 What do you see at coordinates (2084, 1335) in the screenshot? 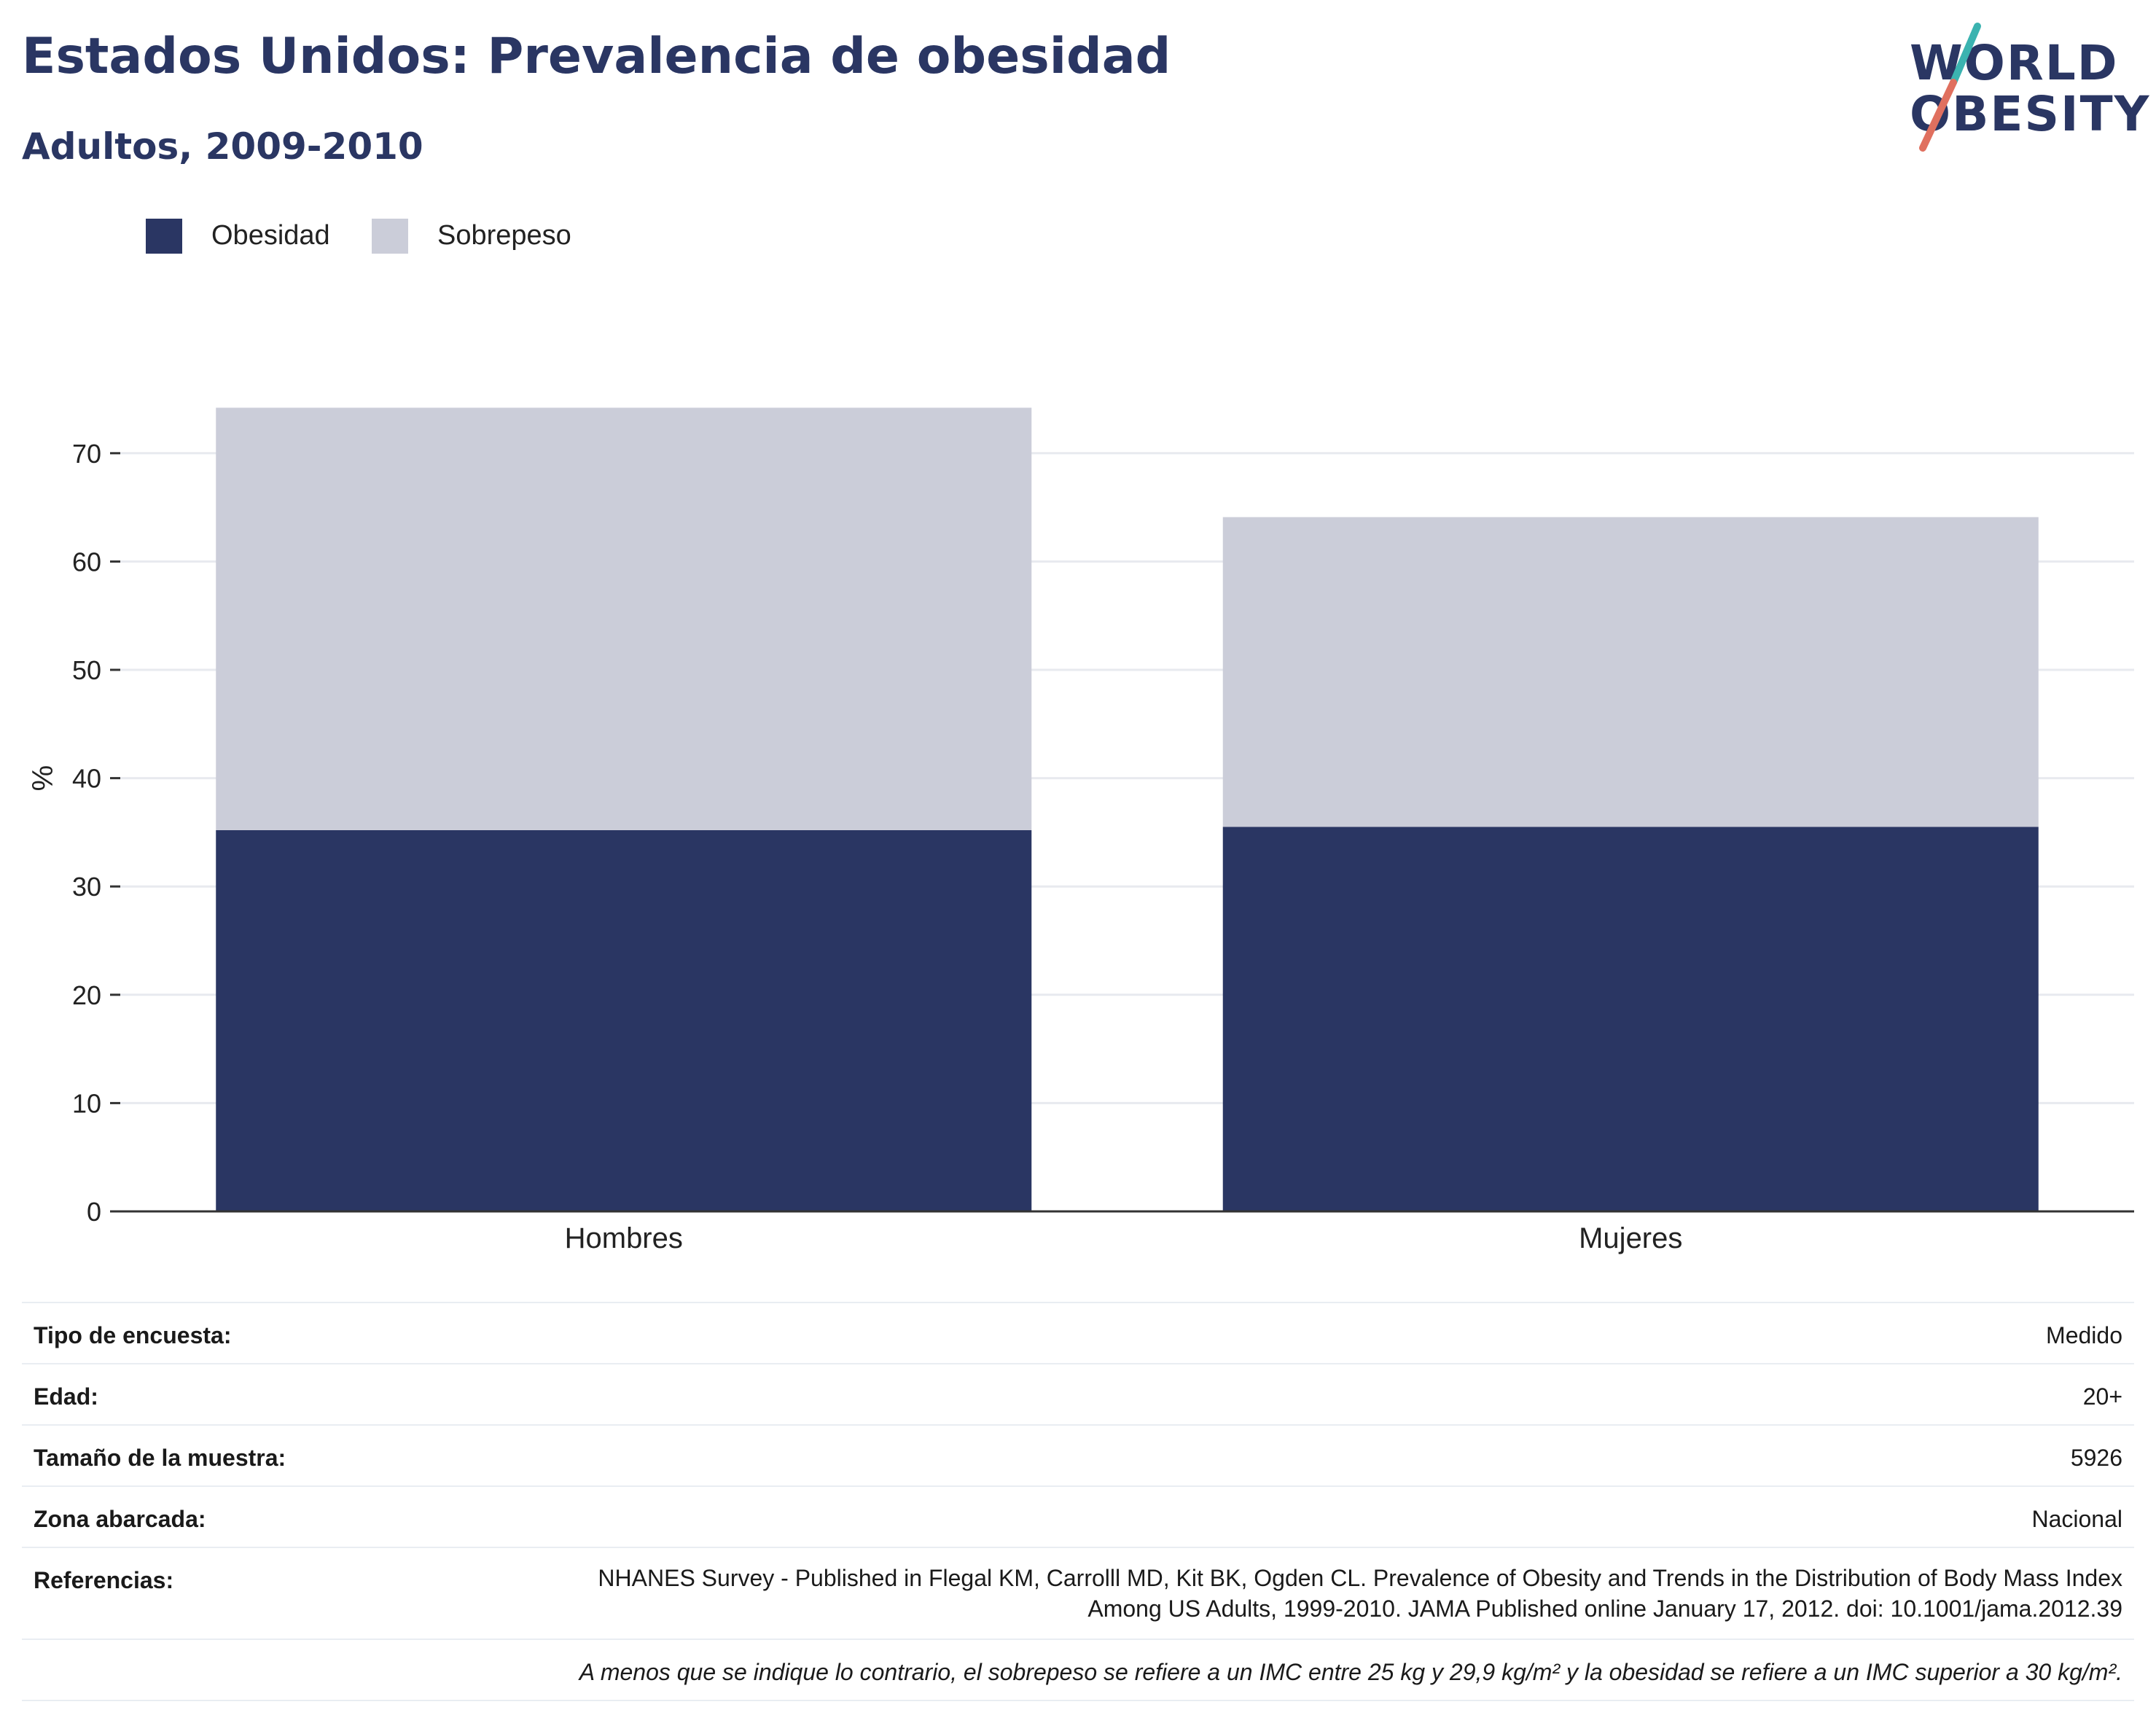
I see `info-value: Medido` at bounding box center [2084, 1335].